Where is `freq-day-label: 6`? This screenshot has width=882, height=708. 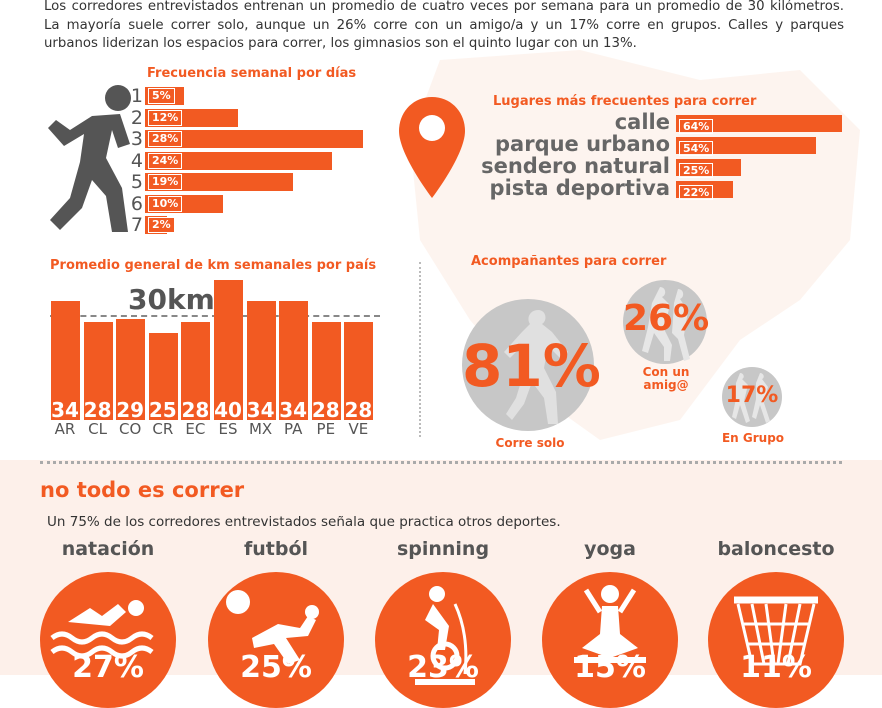
freq-day-label: 6 is located at coordinates (136, 203).